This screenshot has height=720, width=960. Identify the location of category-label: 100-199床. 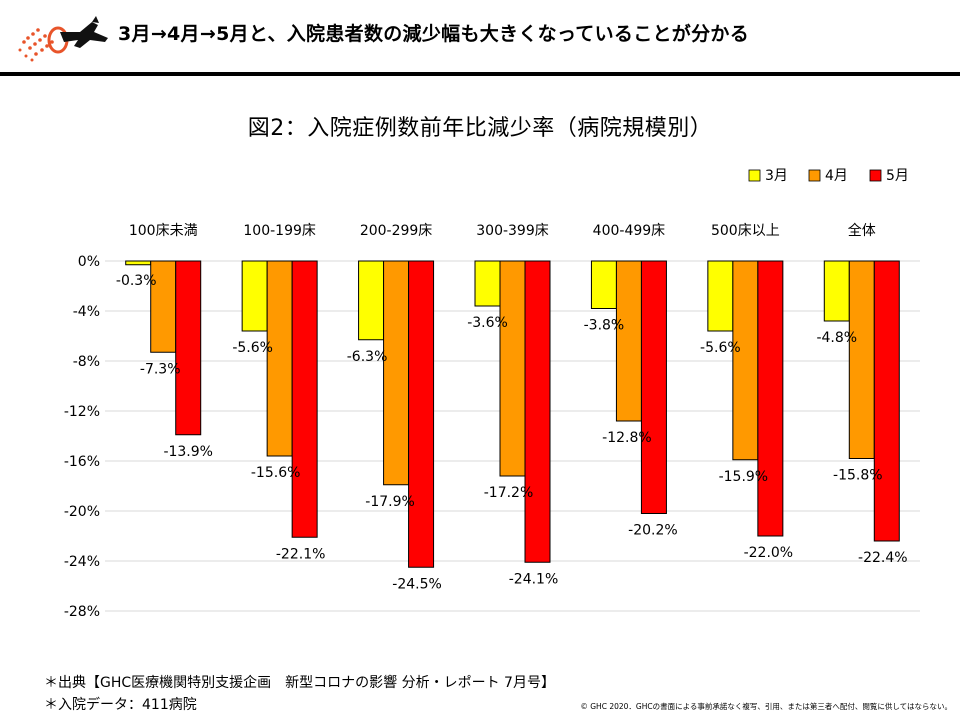
(279, 231).